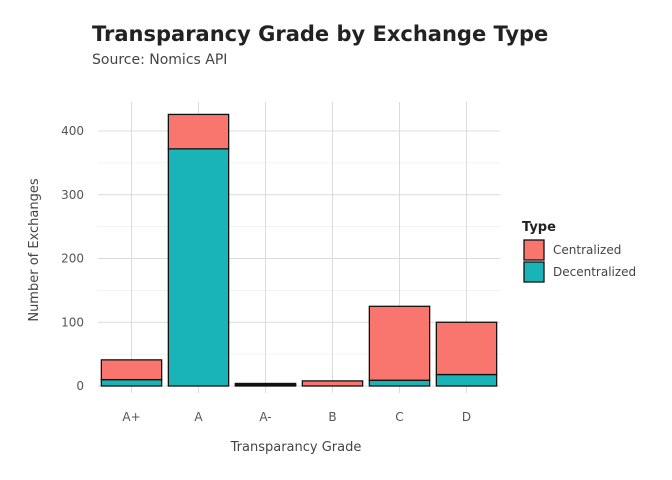 This screenshot has height=480, width=672. I want to click on x-tick-label: A-, so click(265, 417).